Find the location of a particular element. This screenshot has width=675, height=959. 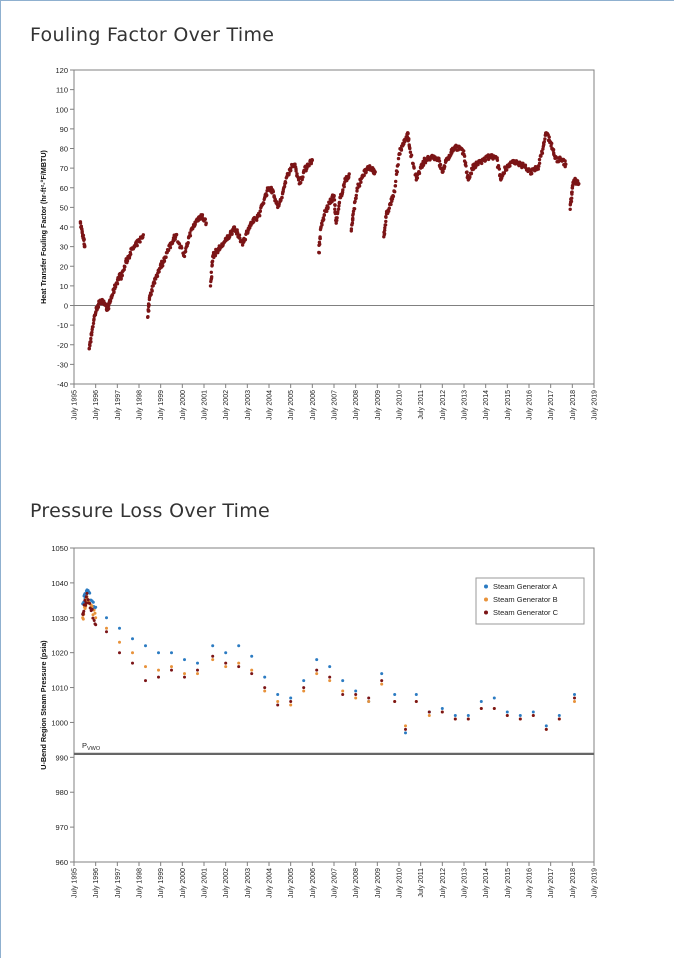

x-tick-label: July 2018 is located at coordinates (573, 405).